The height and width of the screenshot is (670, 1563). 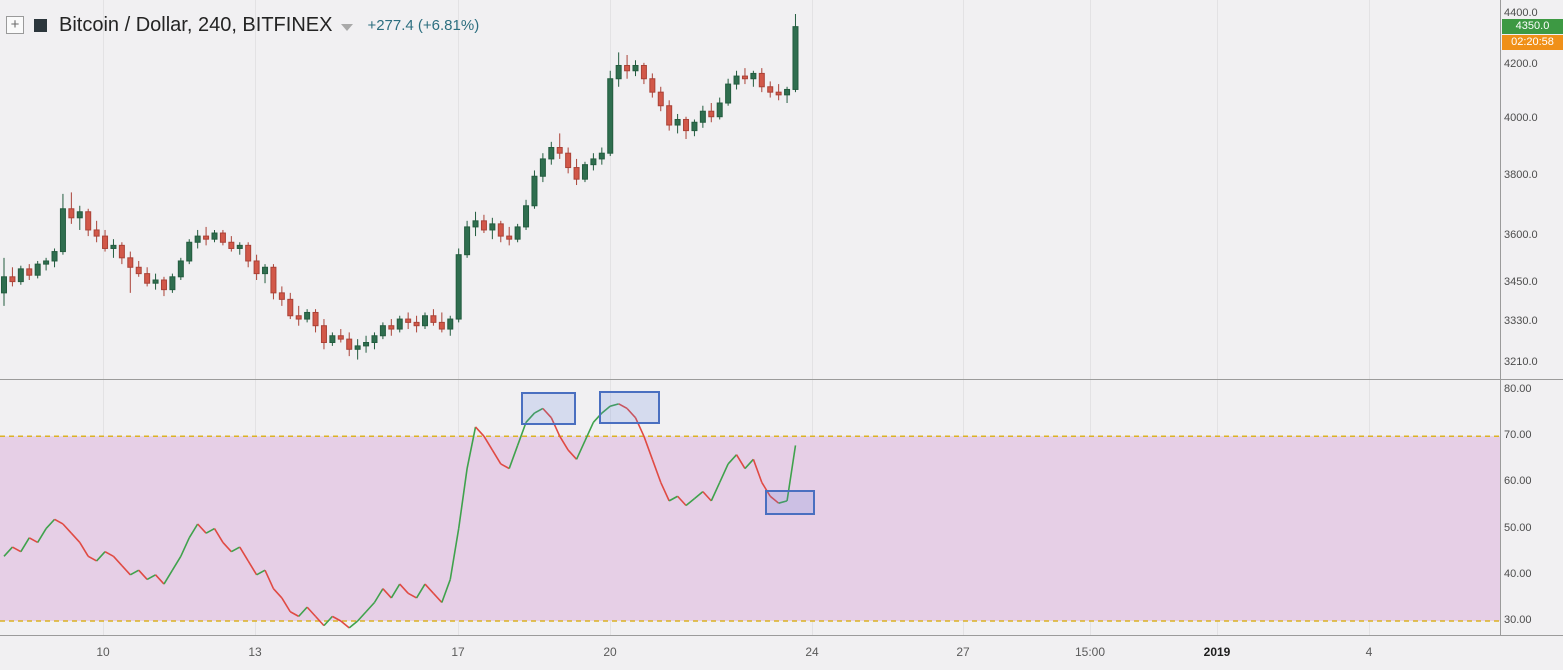 I want to click on price-change-label: +277.4 (+6.81%), so click(x=423, y=25).